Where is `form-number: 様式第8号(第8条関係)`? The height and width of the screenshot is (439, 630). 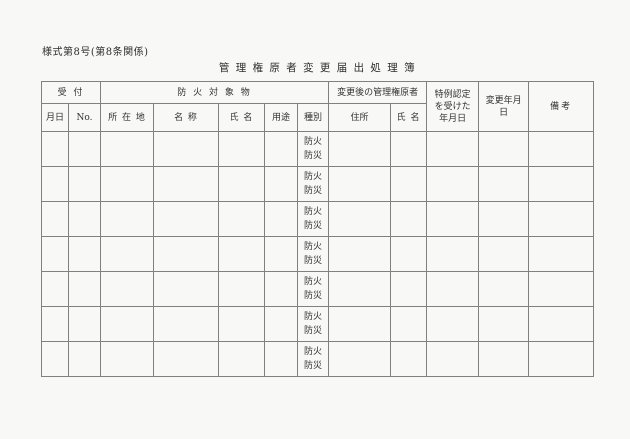
form-number: 様式第8号(第8条関係) is located at coordinates (95, 52).